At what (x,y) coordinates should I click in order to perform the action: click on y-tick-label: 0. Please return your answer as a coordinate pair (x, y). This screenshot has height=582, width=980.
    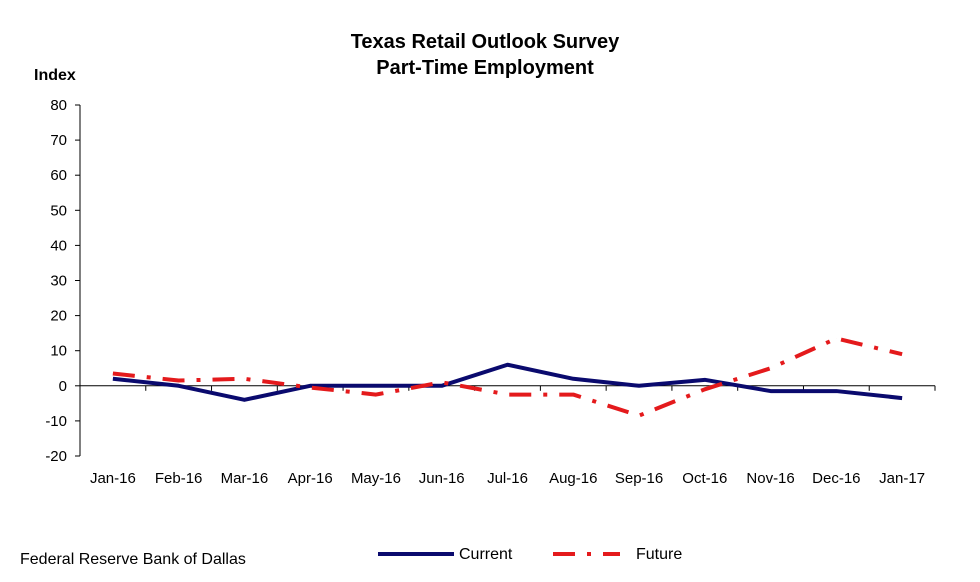
    Looking at the image, I should click on (63, 386).